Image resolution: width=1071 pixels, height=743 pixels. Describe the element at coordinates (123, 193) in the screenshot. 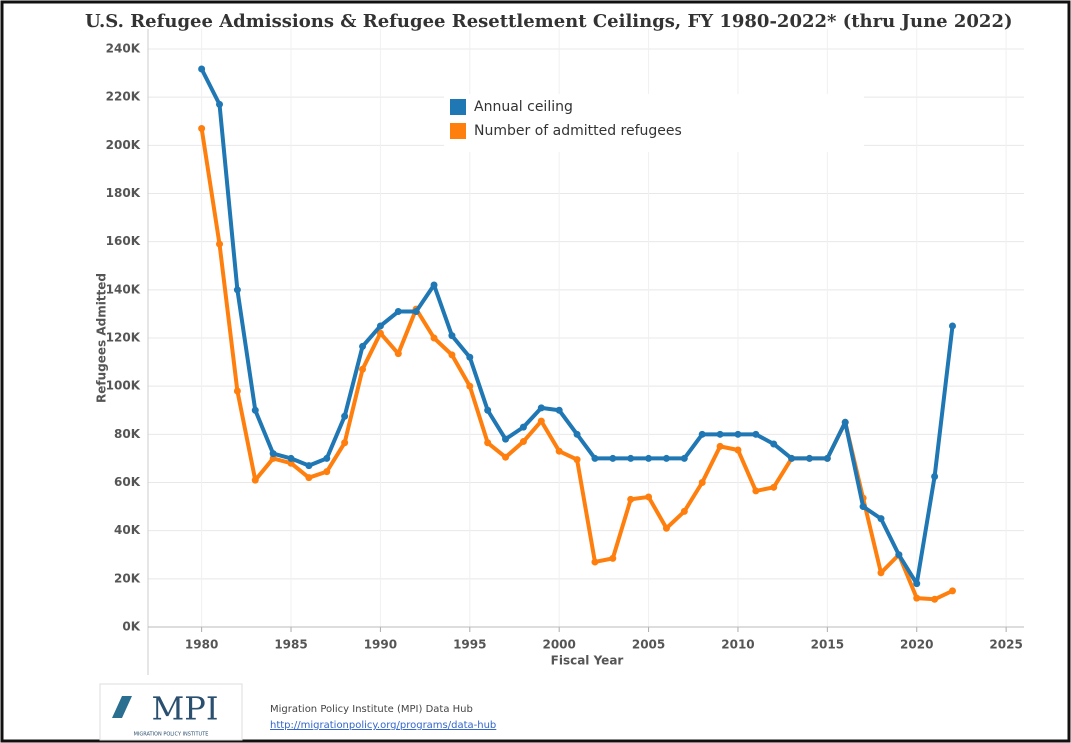

I see `y-tick-label: 180K` at that location.